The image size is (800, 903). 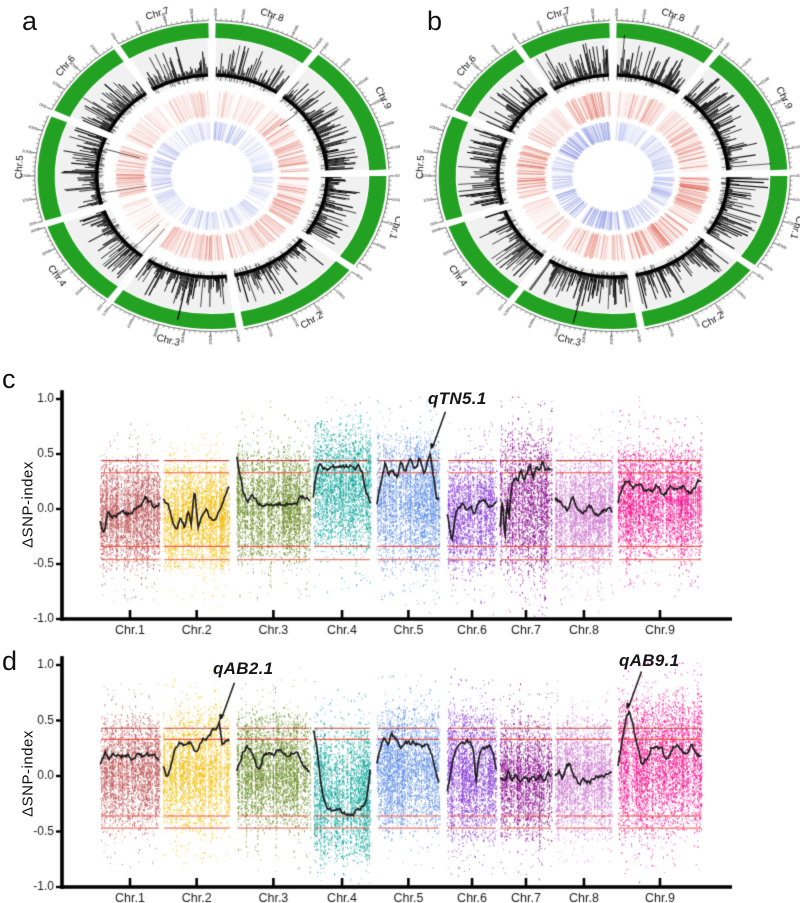 What do you see at coordinates (457, 398) in the screenshot?
I see `qtl-annotation-qtn5-1: qTN5.1` at bounding box center [457, 398].